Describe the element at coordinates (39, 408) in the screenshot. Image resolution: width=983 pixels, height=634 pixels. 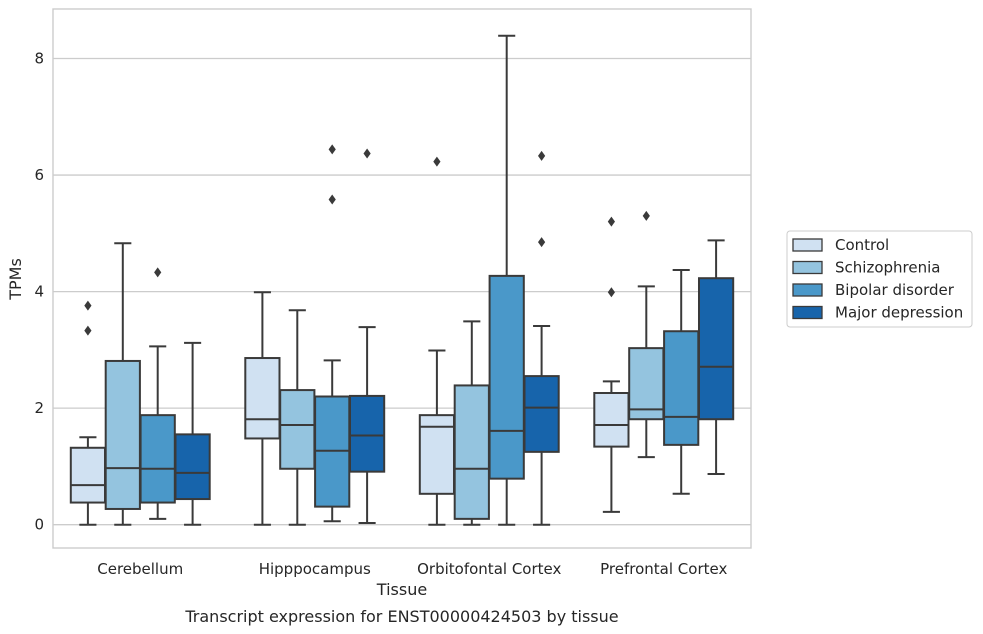
I see `y-tick-label: 2` at that location.